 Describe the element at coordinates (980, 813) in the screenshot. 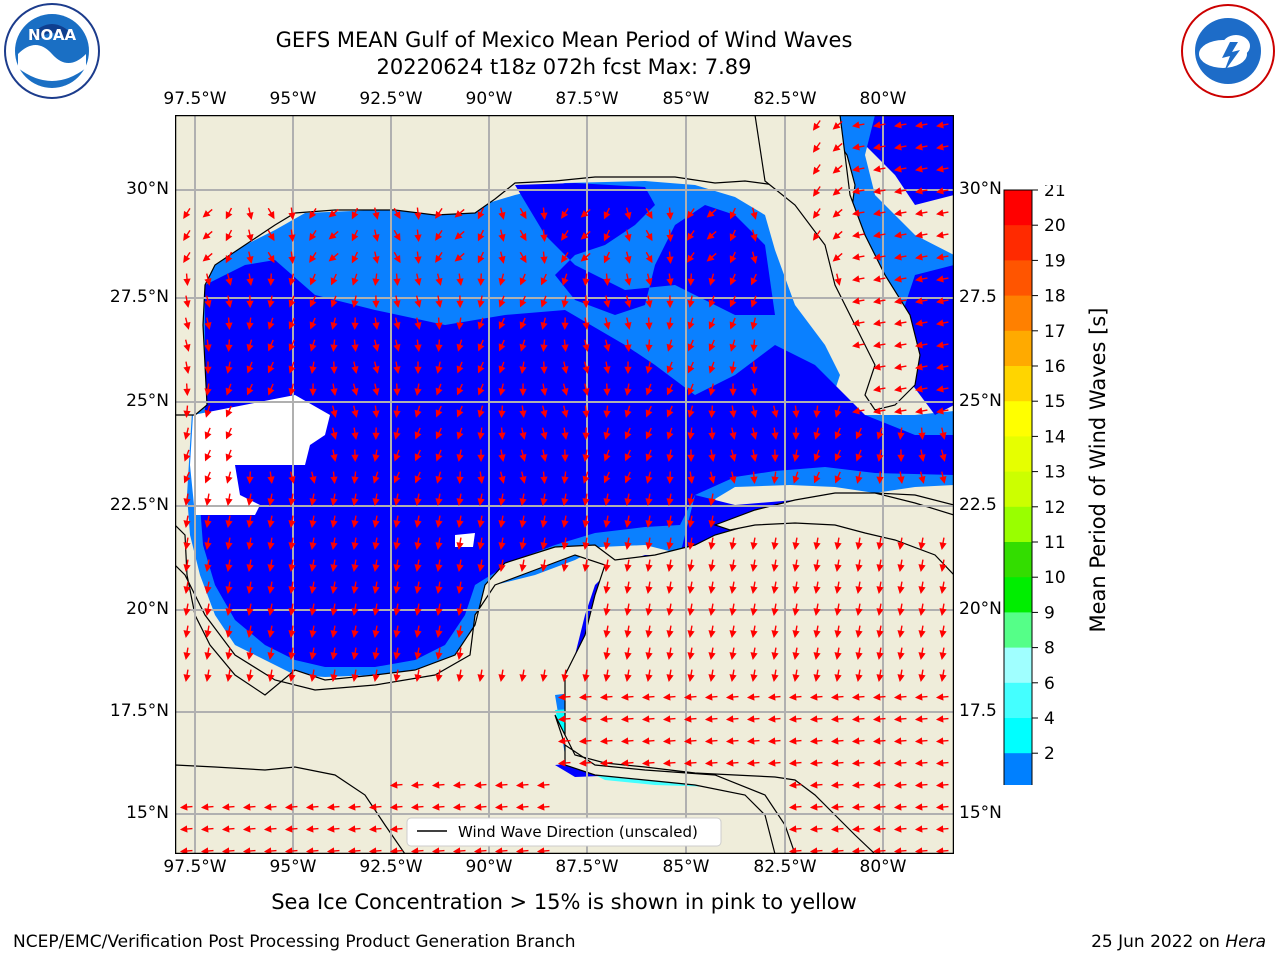

I see `lat-label-right: 15°N` at that location.